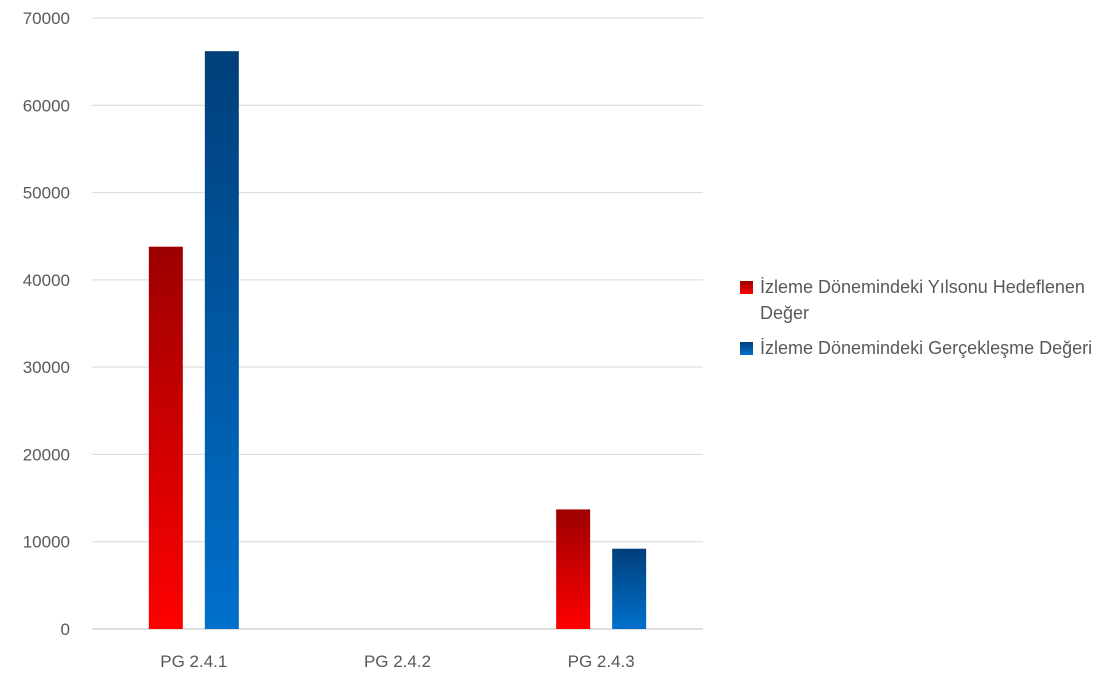 The width and height of the screenshot is (1111, 674). Describe the element at coordinates (46, 105) in the screenshot. I see `y-tick-label: 60000` at that location.